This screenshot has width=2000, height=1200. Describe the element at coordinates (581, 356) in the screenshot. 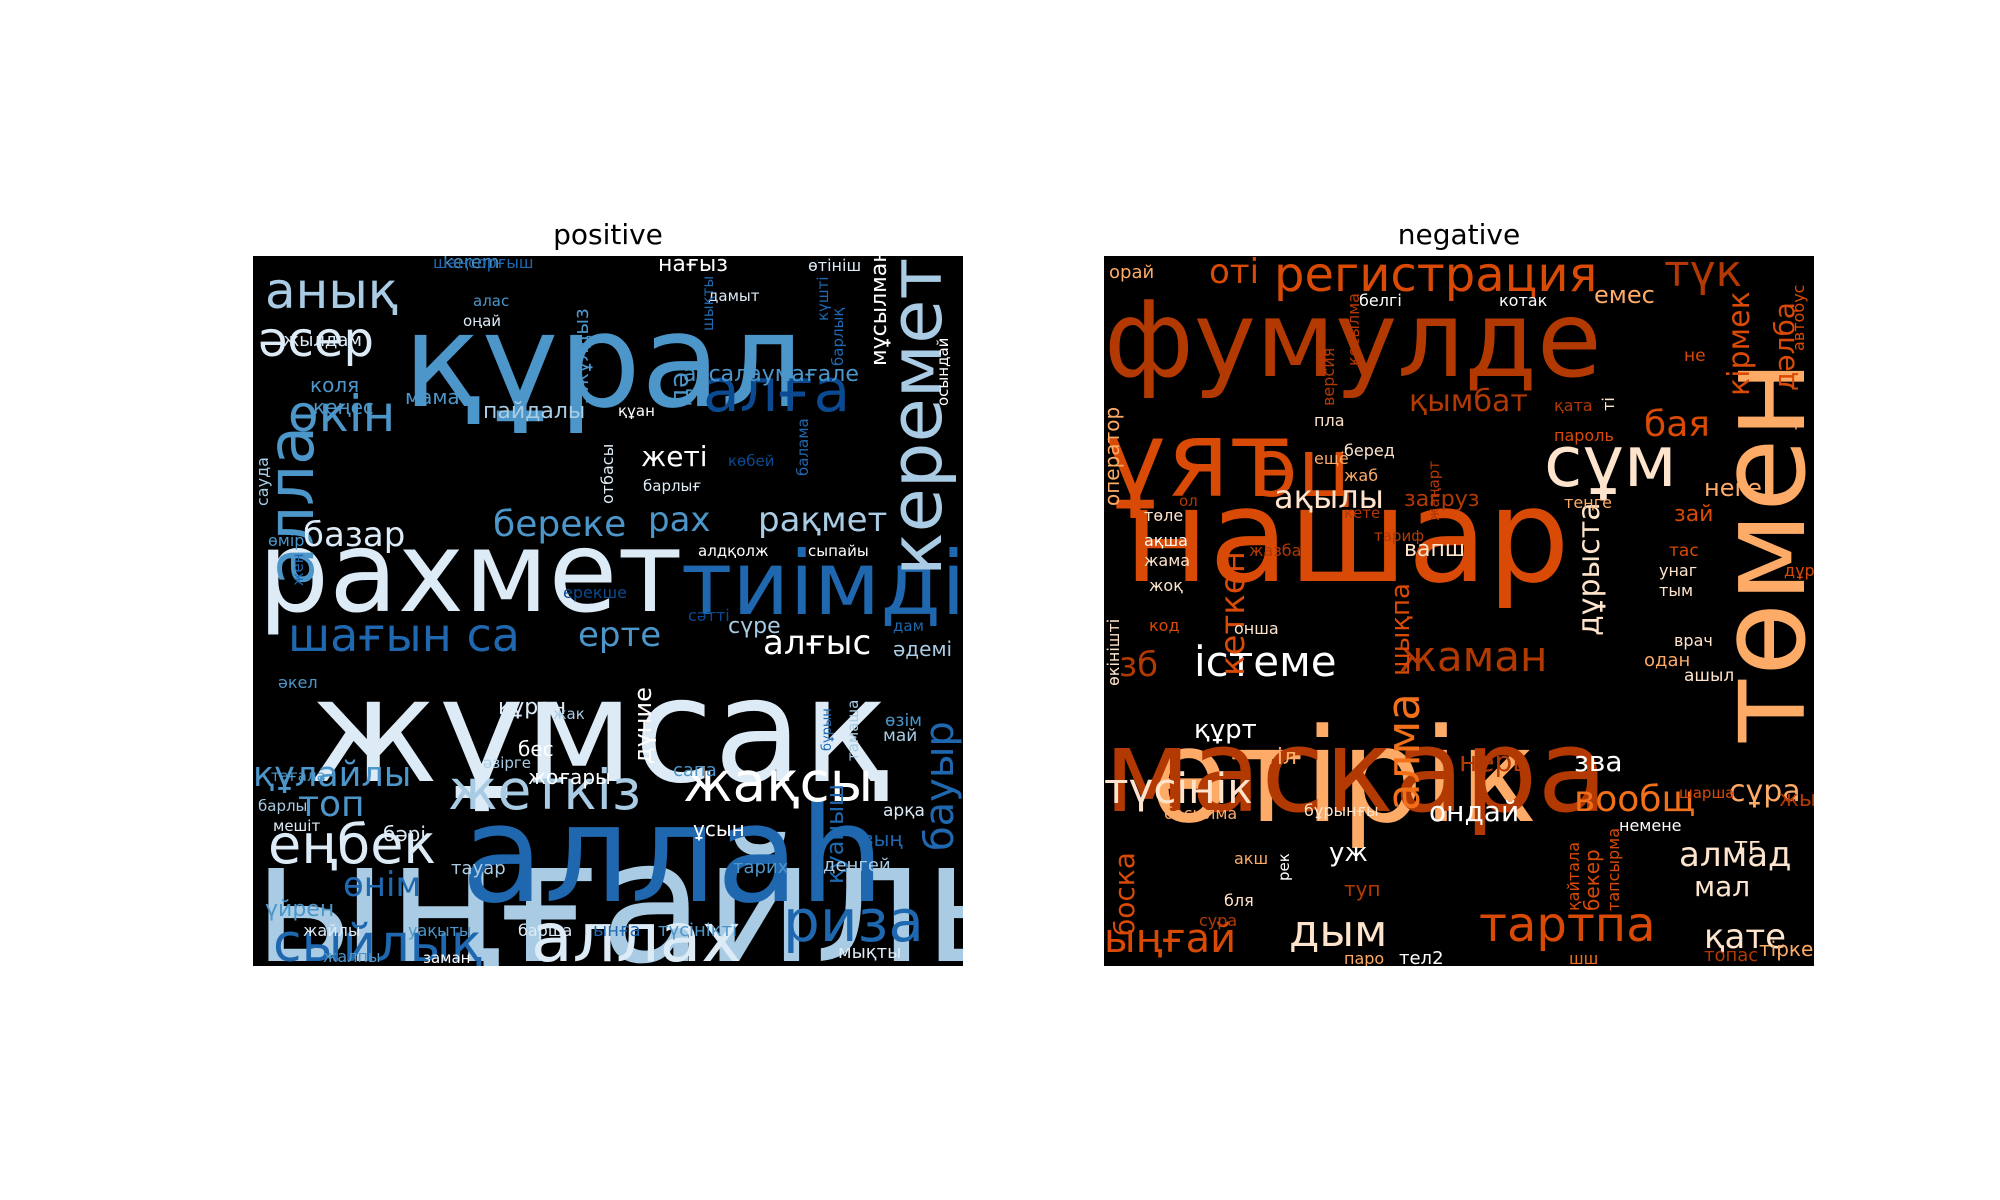

I see `positive-word-35: 5жұлдыз` at that location.